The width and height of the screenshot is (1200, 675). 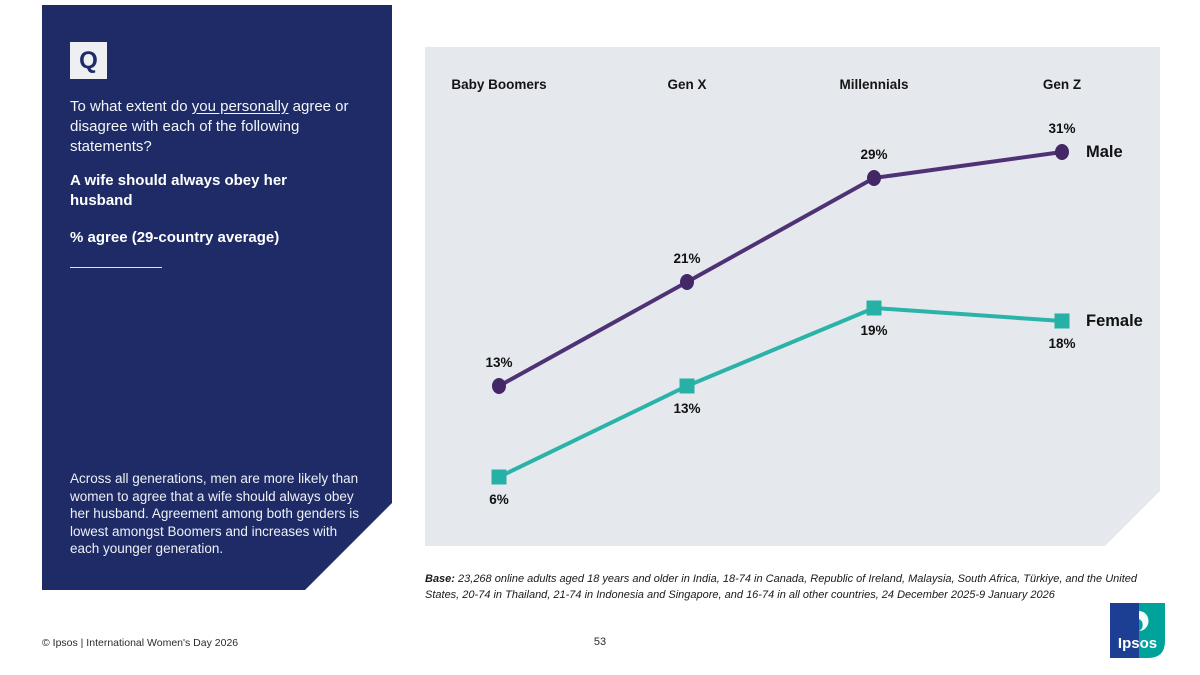 I want to click on female-value-label: 13%, so click(x=687, y=408).